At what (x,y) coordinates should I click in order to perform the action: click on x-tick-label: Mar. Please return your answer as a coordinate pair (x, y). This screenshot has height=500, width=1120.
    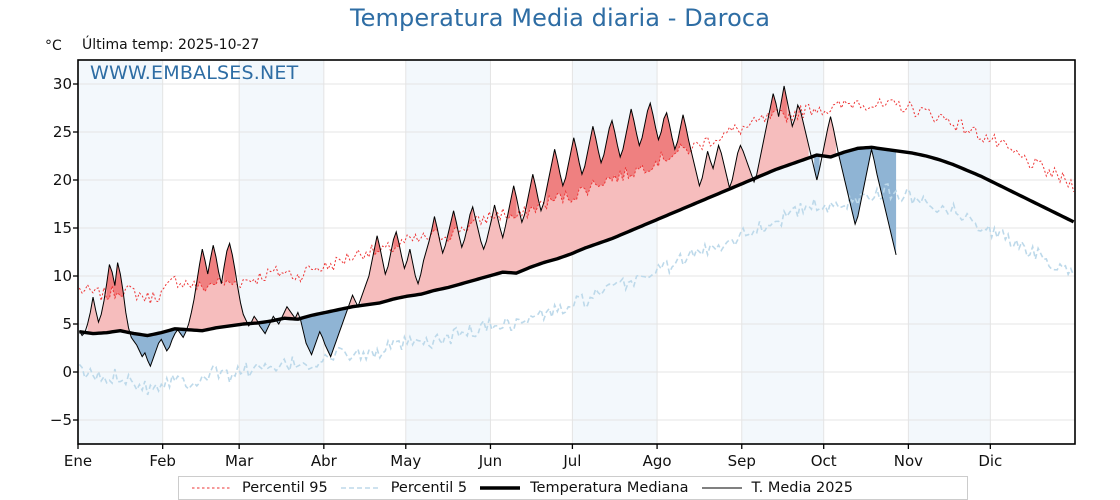
    Looking at the image, I should click on (239, 461).